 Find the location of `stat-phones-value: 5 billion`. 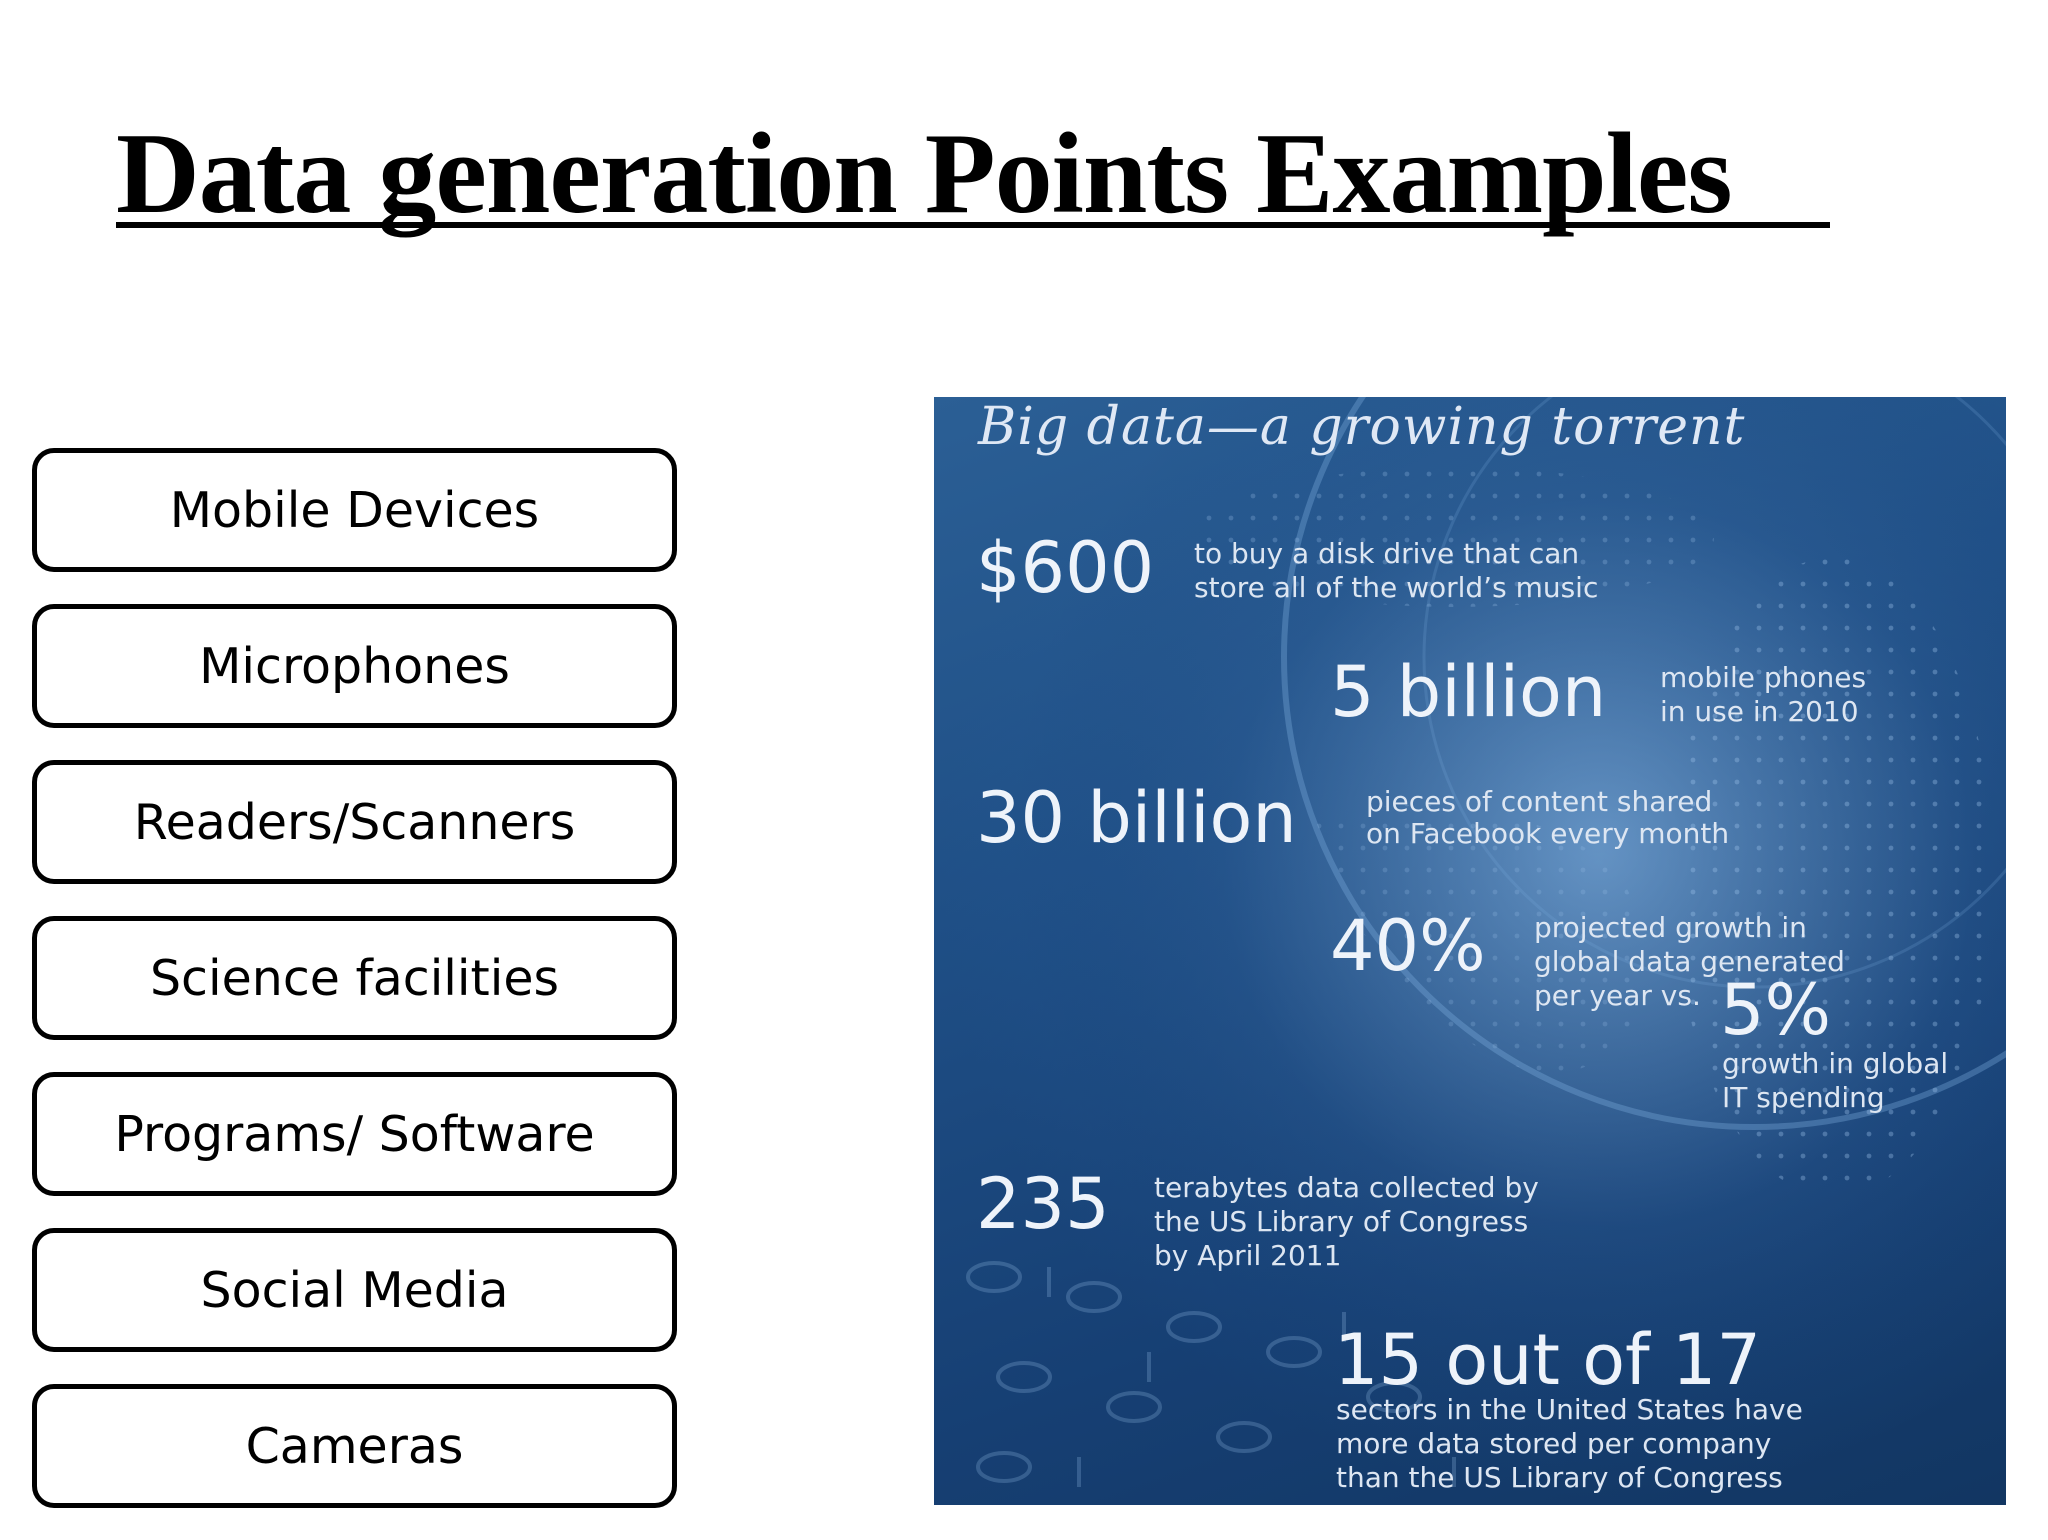

stat-phones-value: 5 billion is located at coordinates (1468, 692).